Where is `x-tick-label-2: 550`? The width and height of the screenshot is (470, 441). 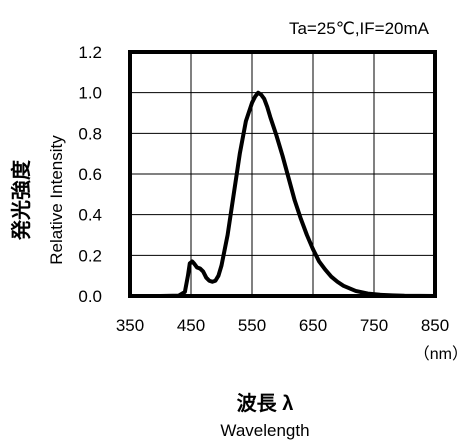 x-tick-label-2: 550 is located at coordinates (252, 325).